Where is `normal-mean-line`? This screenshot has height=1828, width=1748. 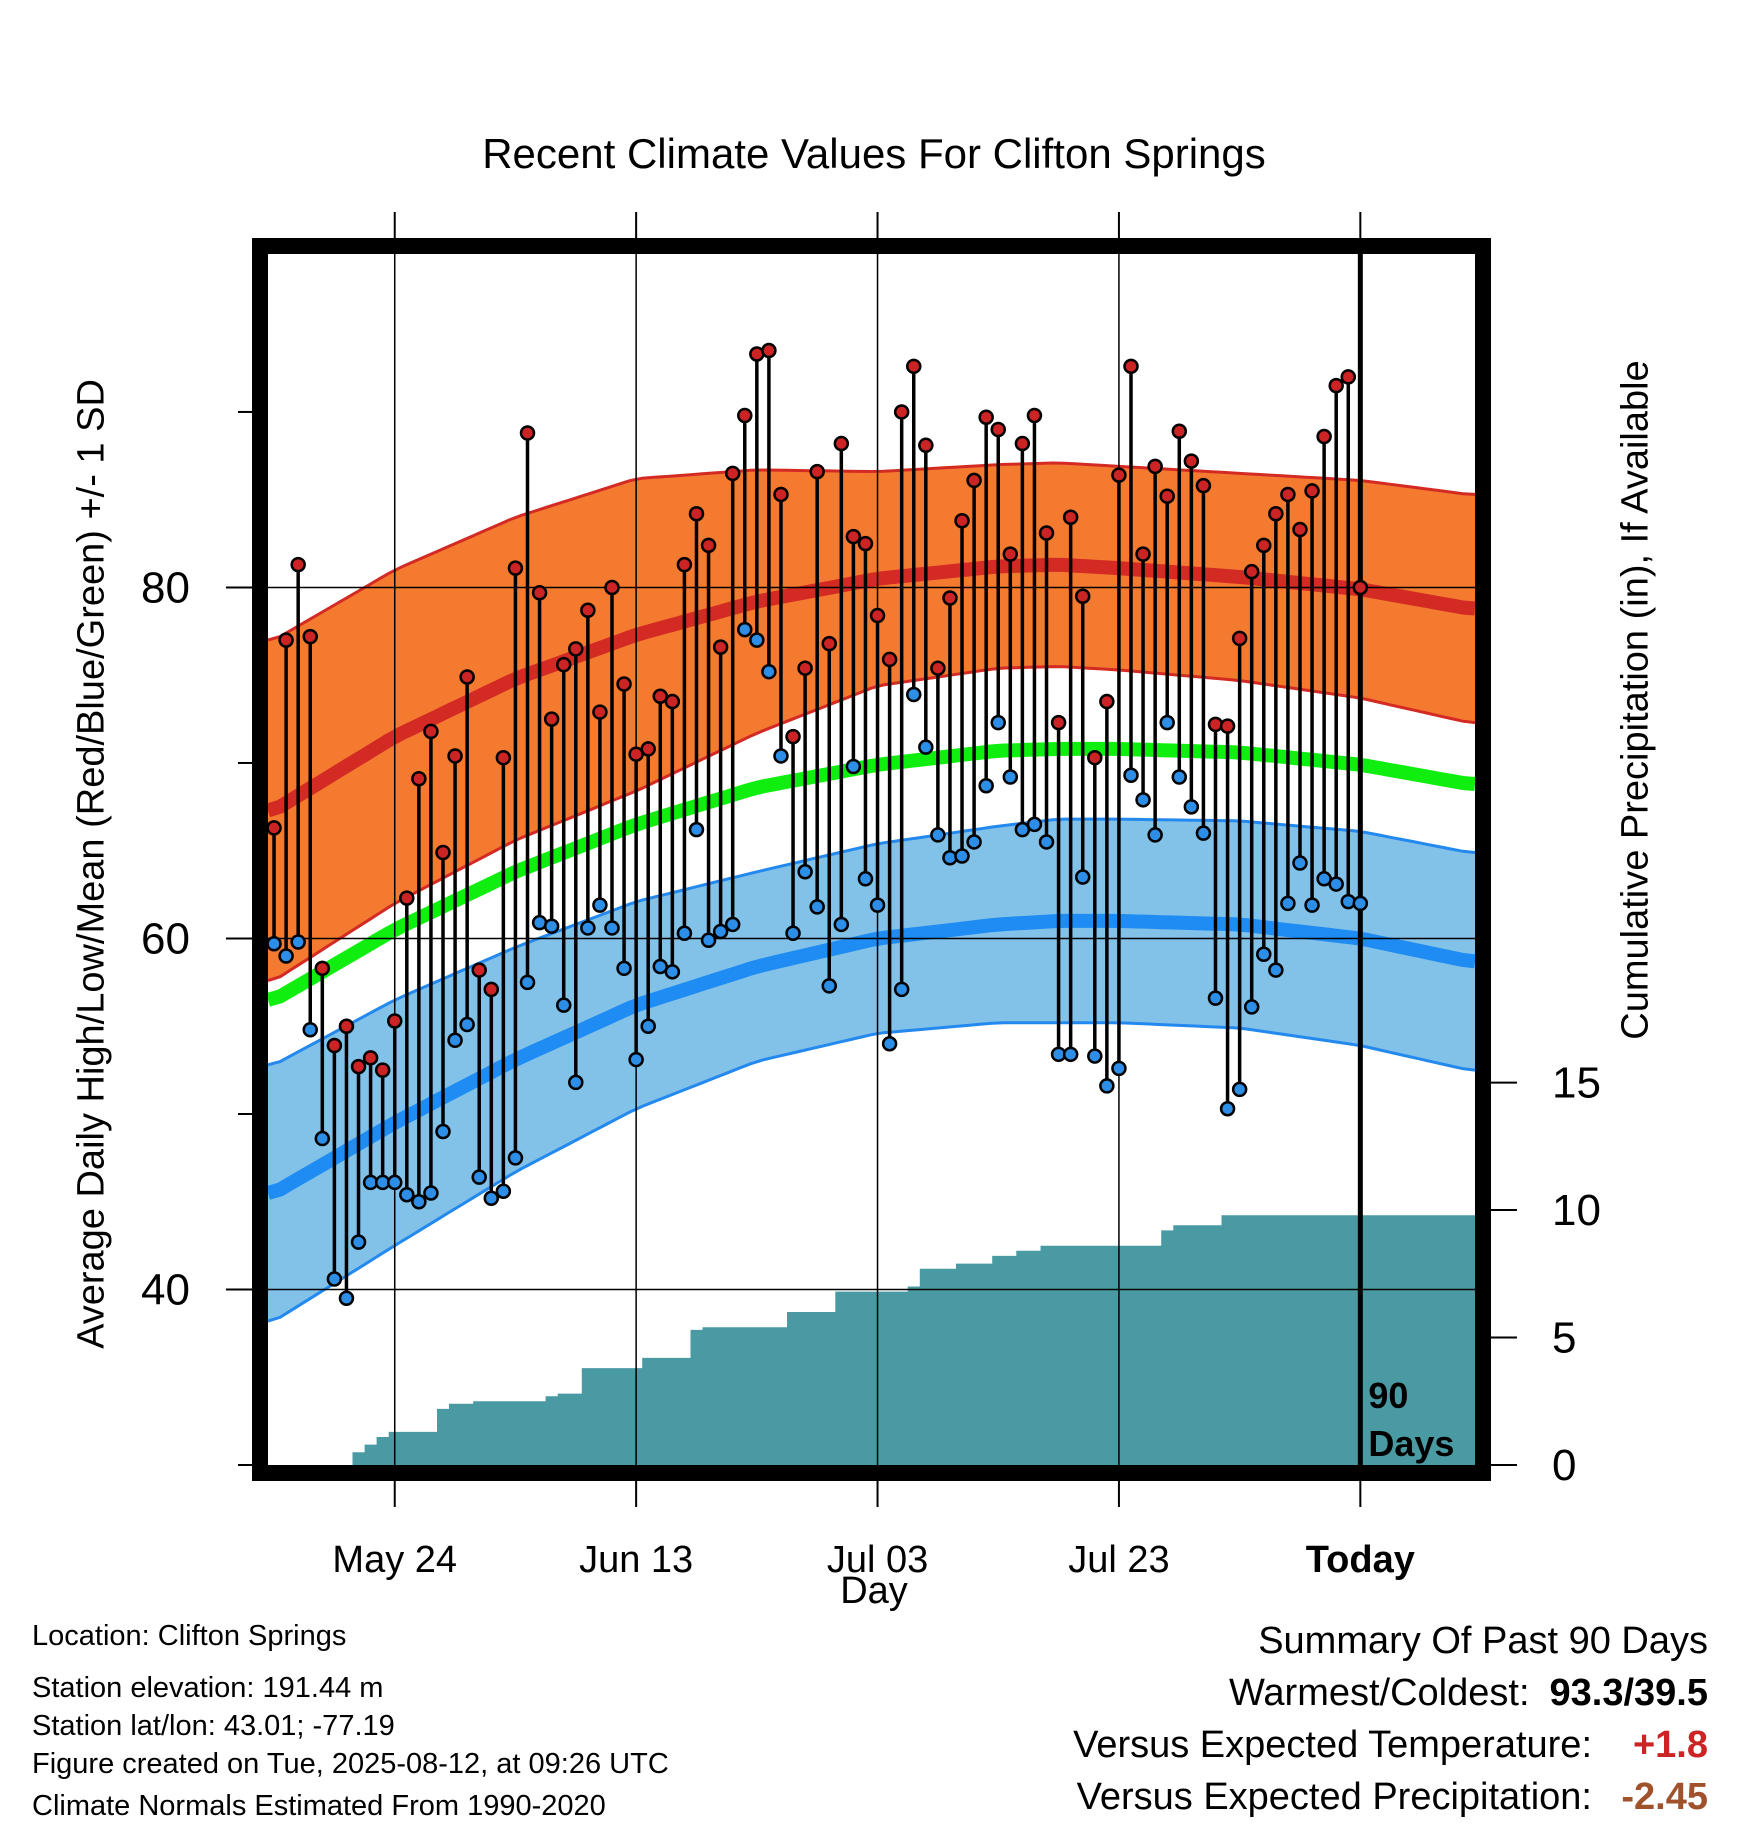 normal-mean-line is located at coordinates (871, 874).